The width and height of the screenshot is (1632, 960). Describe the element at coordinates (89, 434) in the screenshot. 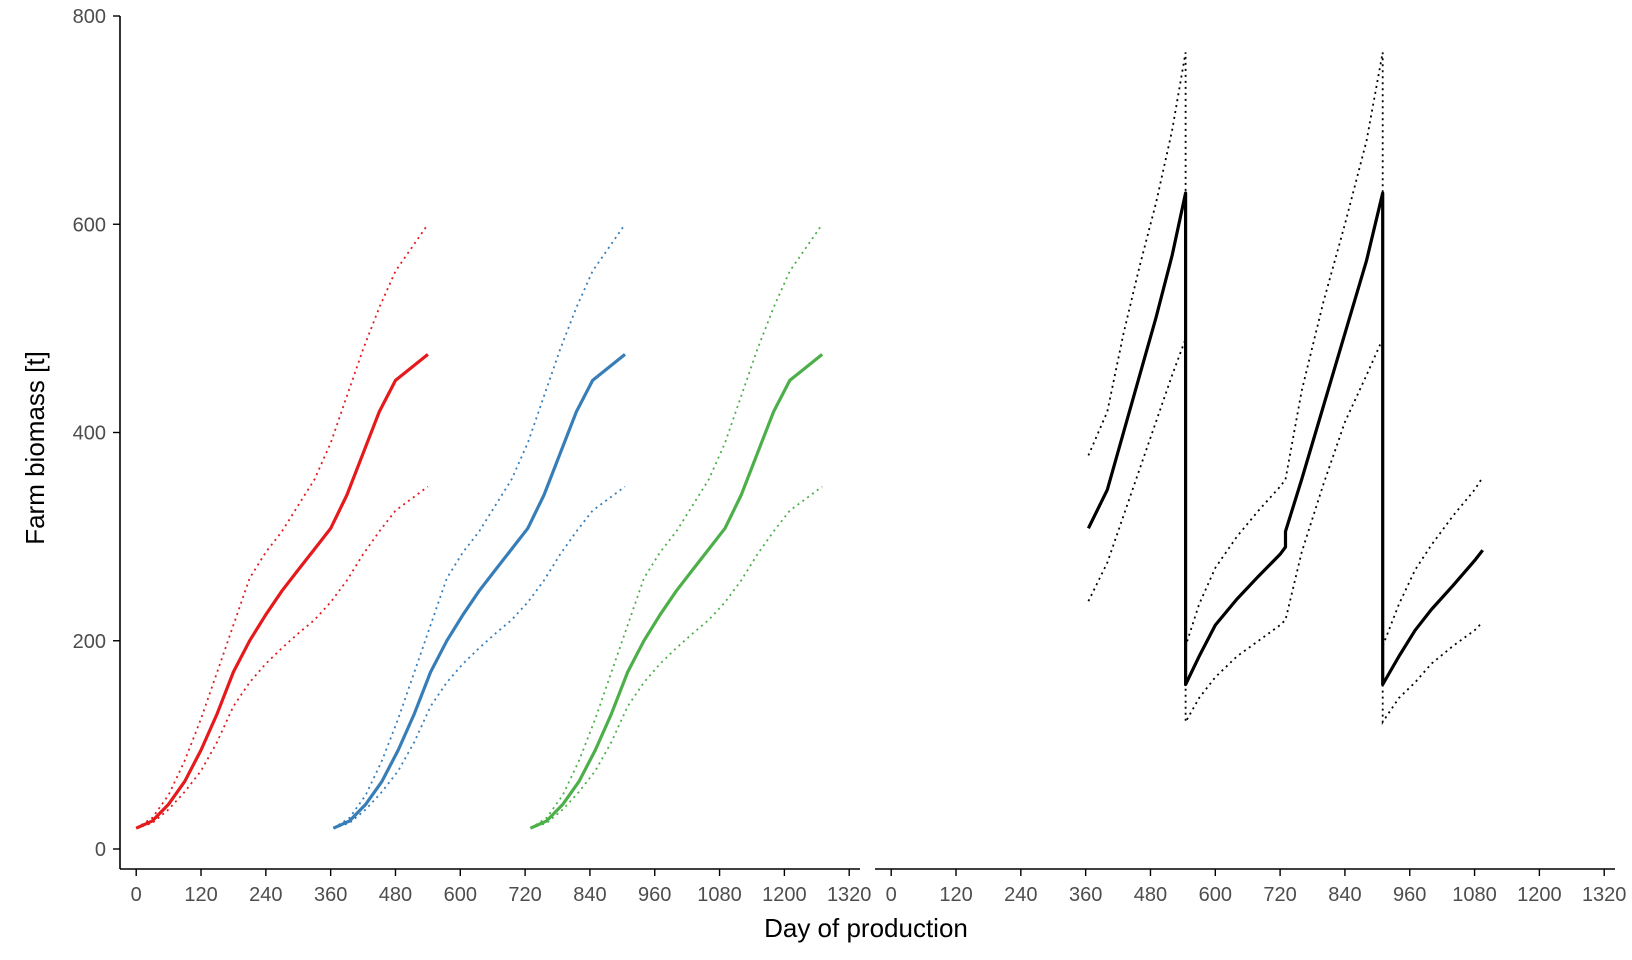

I see `y-tick-label: 400` at that location.